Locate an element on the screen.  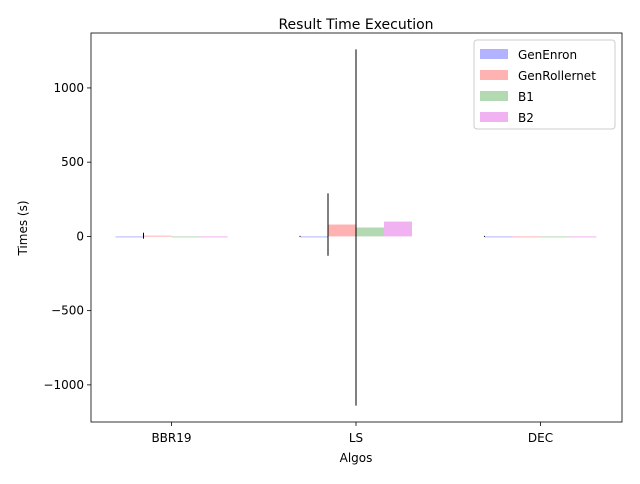
bar-genrollernet-dec is located at coordinates (526, 237).